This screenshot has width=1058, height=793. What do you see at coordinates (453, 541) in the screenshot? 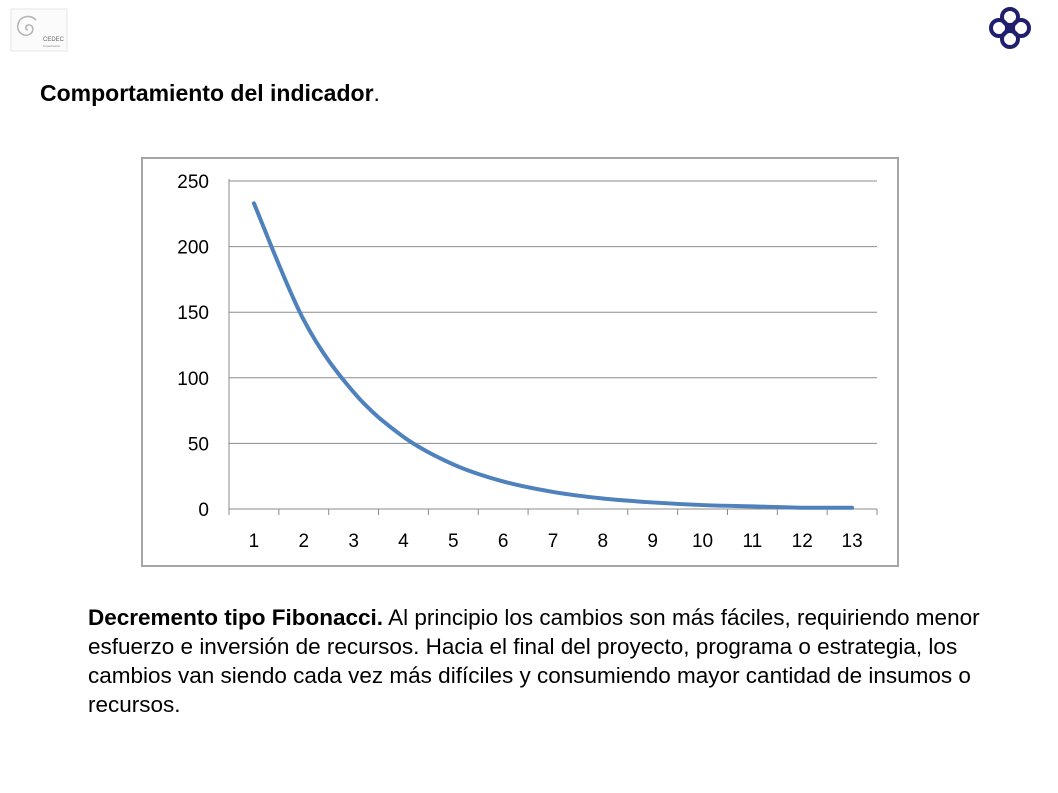
I see `x-tick-label: 5` at bounding box center [453, 541].